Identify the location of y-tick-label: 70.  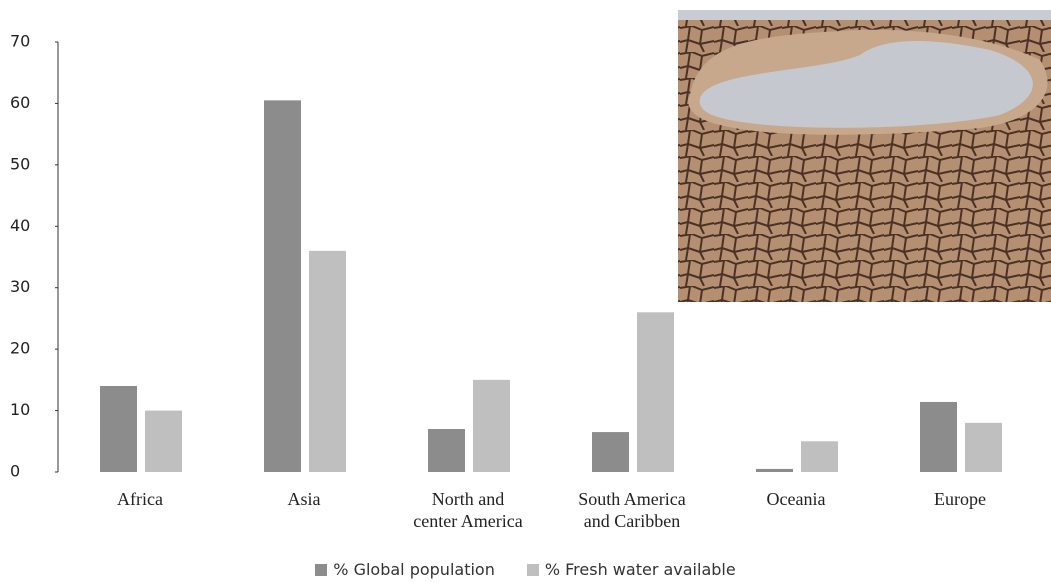
(20, 41).